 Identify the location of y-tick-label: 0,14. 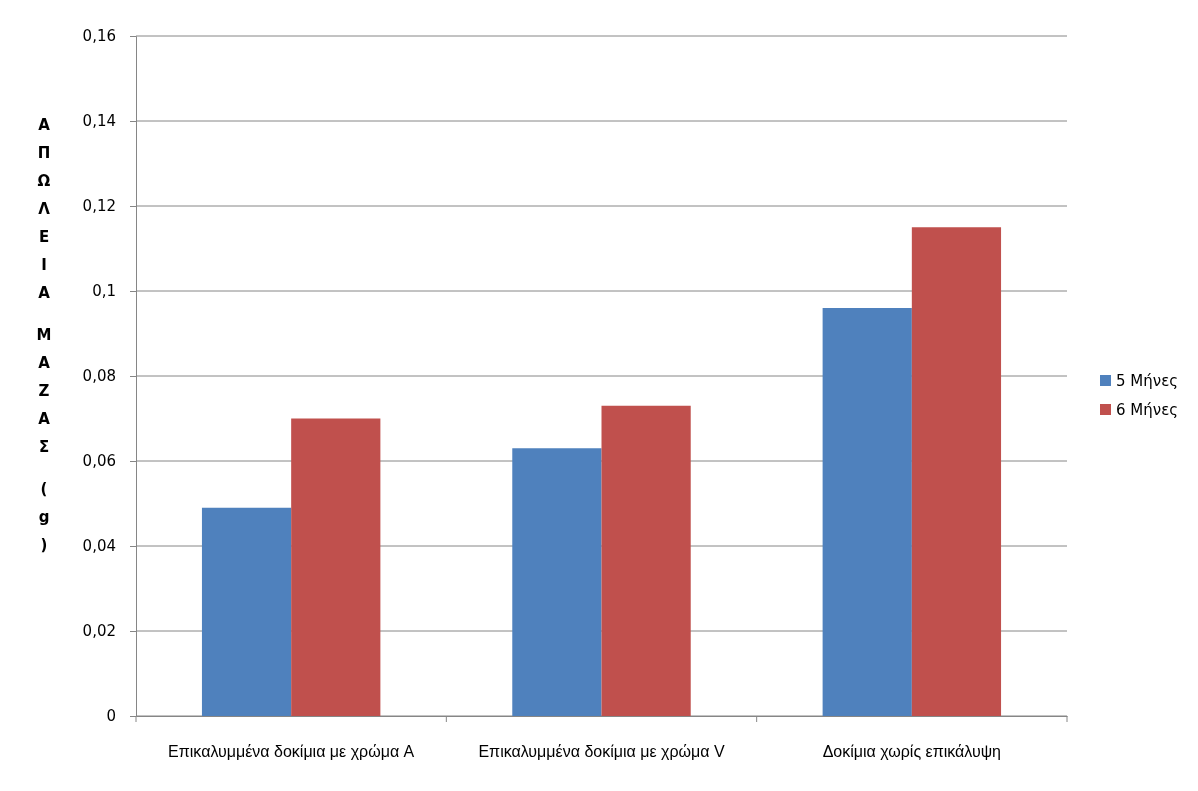
(99, 121).